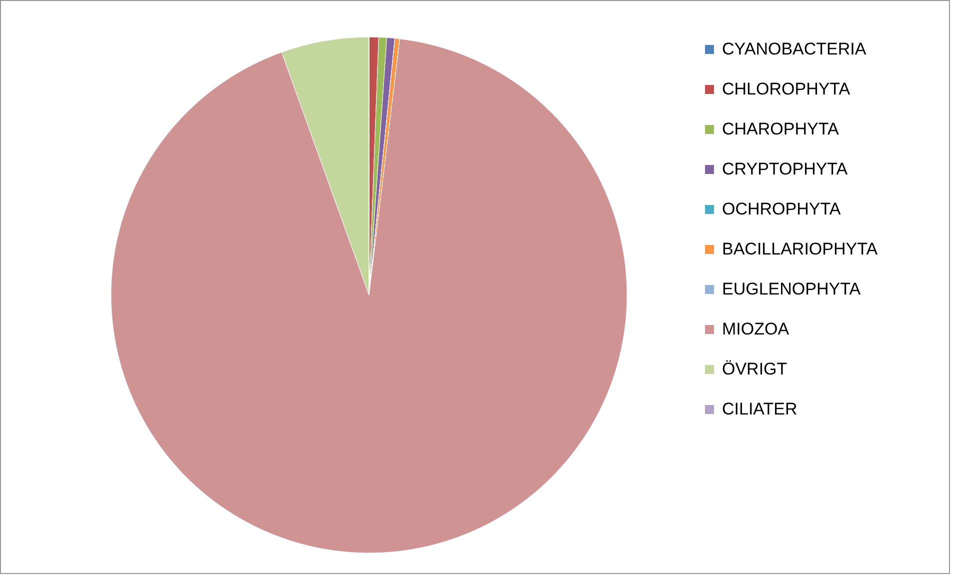 The image size is (955, 579). I want to click on legend-label: BACILLARIOPHYTA, so click(800, 249).